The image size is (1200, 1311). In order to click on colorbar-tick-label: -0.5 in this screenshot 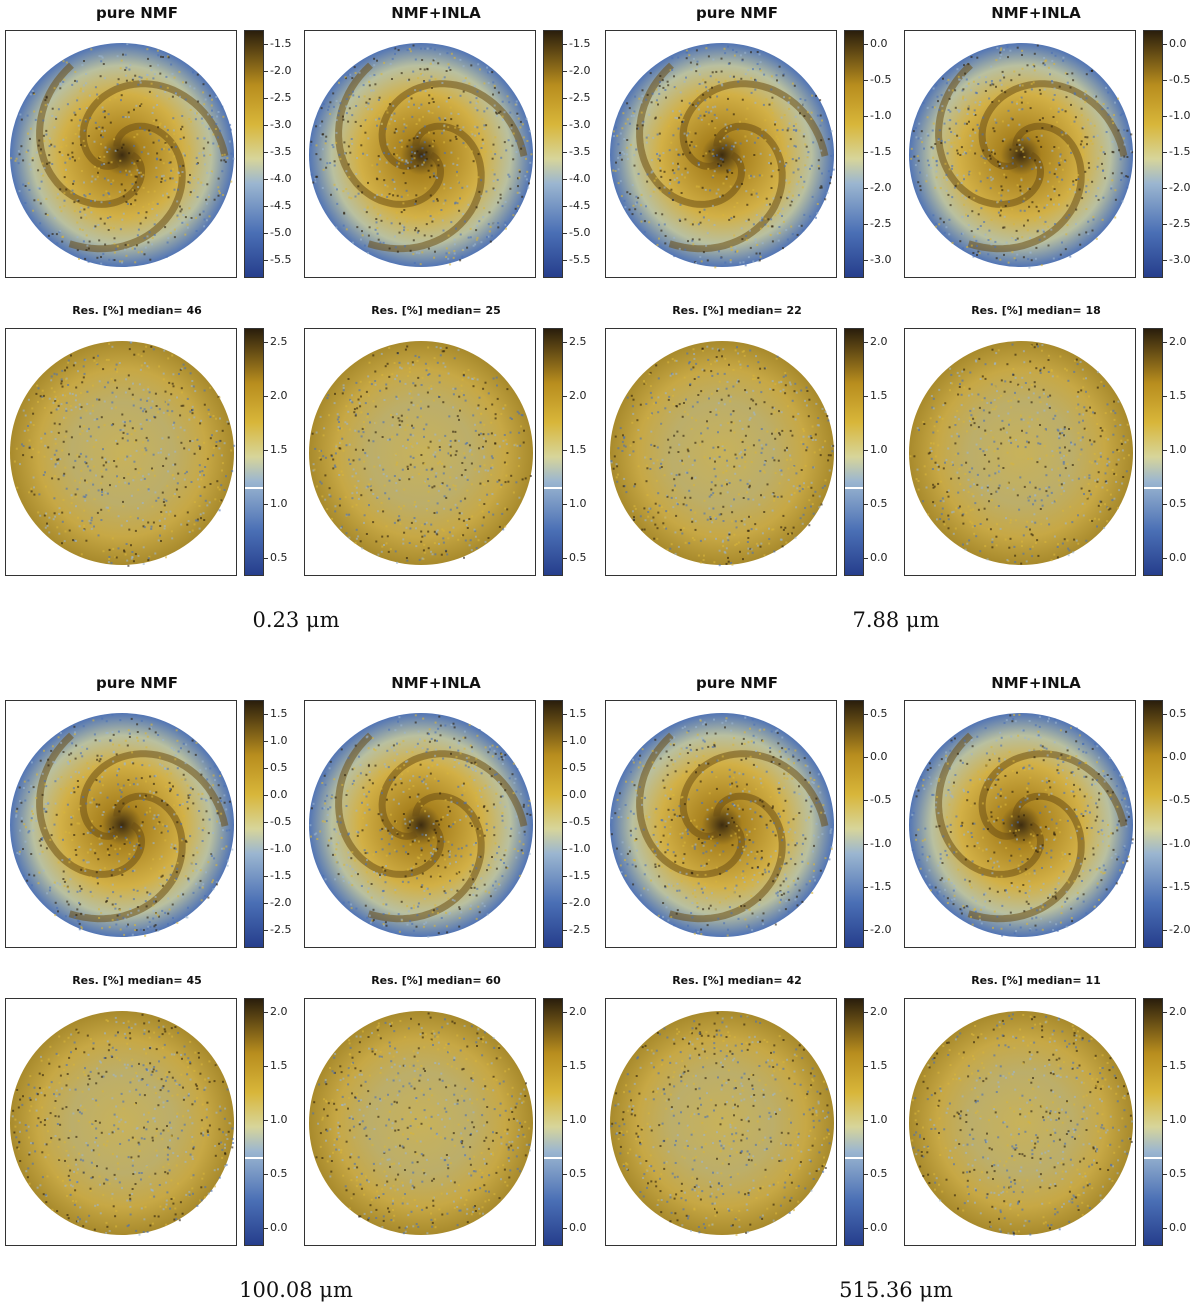, I will do `click(281, 821)`.